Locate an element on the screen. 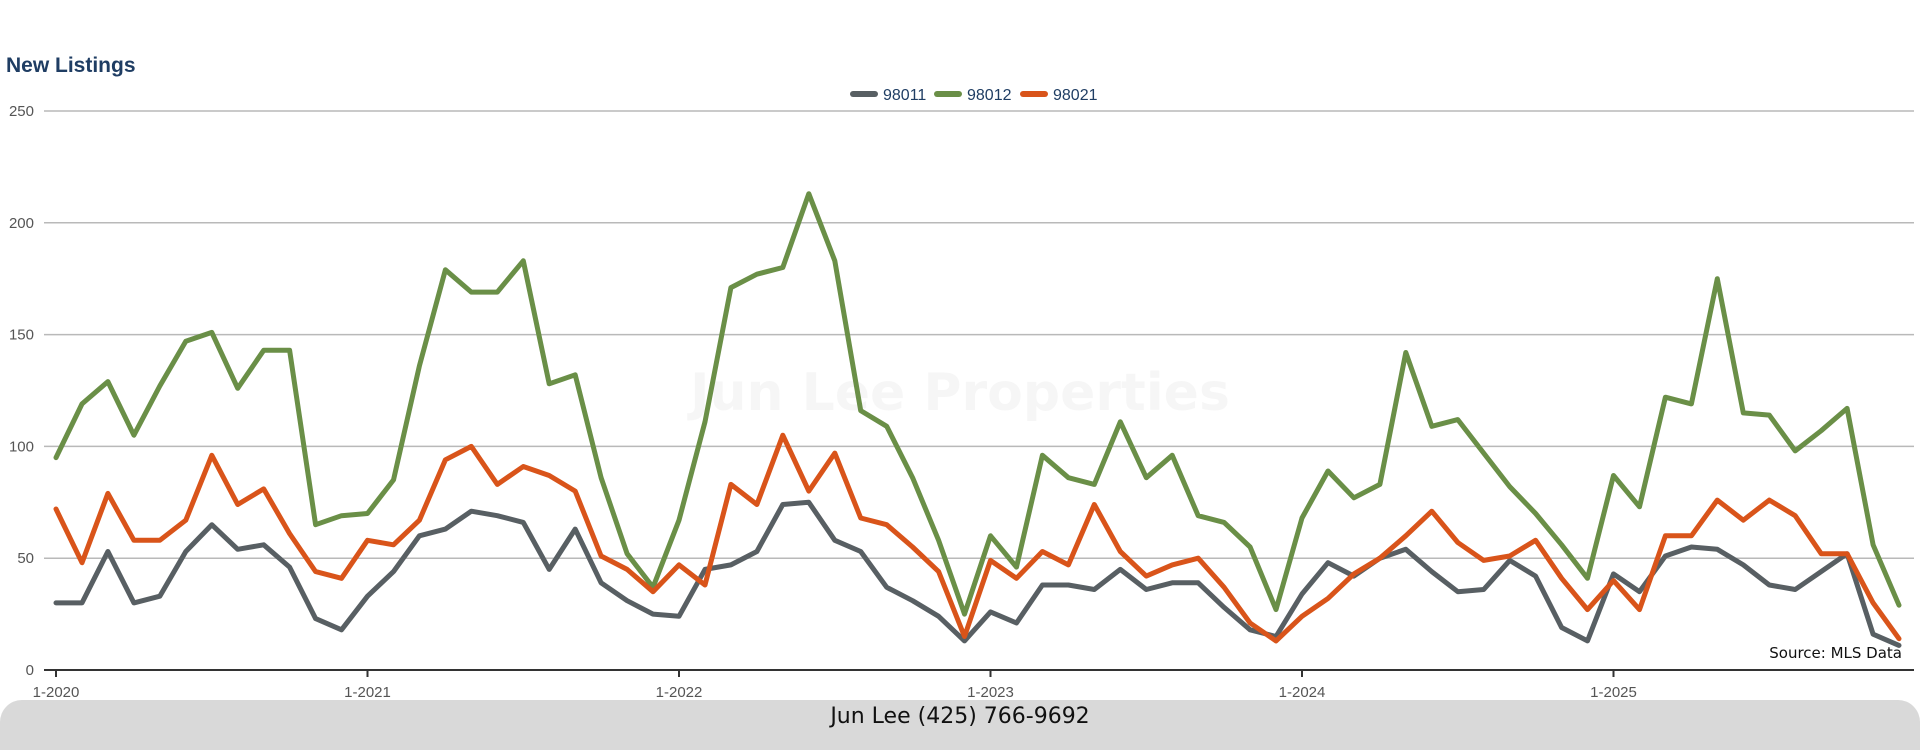  legend-label-98012: 98012 is located at coordinates (989, 95).